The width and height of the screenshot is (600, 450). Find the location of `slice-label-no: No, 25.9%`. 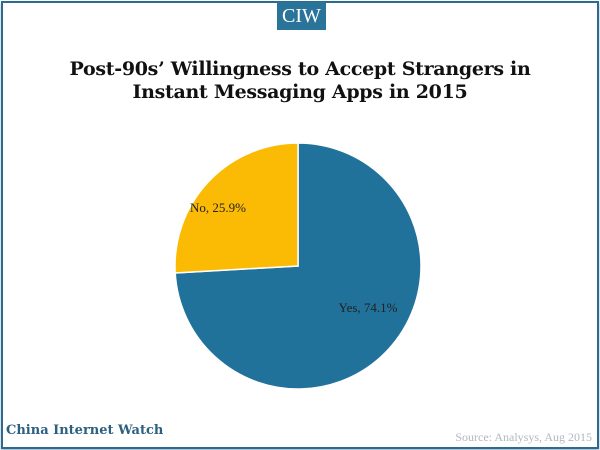

slice-label-no: No, 25.9% is located at coordinates (218, 207).